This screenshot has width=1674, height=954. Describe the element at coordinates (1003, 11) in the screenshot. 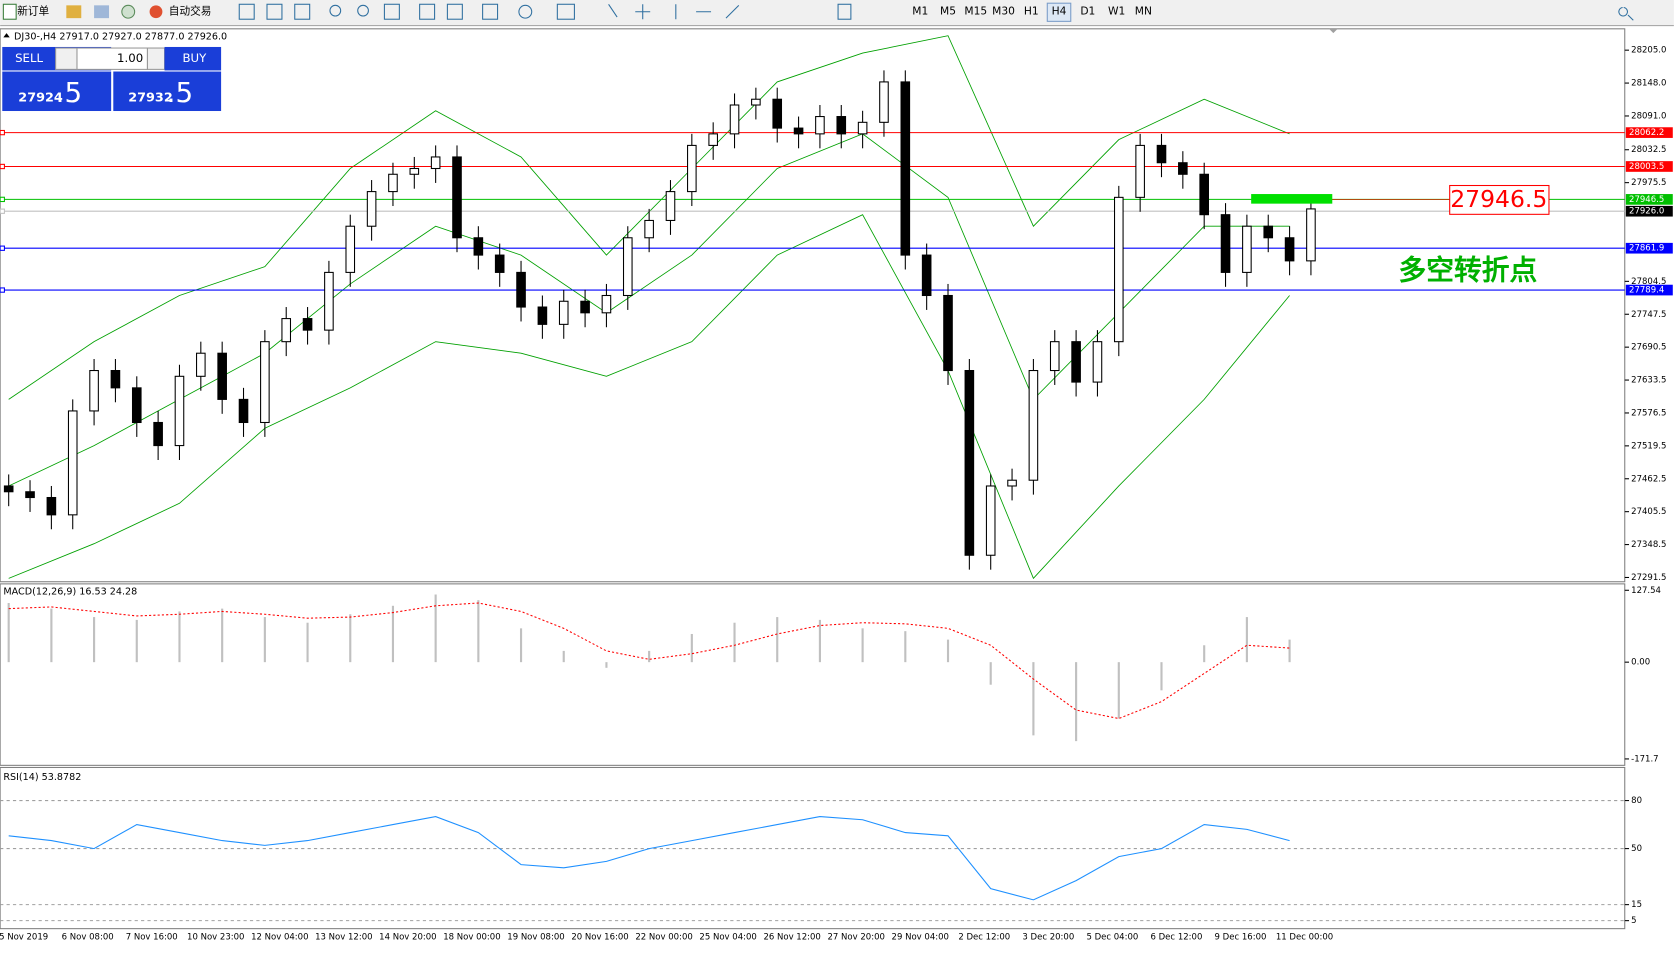

I see `timeframe-button: M30` at that location.